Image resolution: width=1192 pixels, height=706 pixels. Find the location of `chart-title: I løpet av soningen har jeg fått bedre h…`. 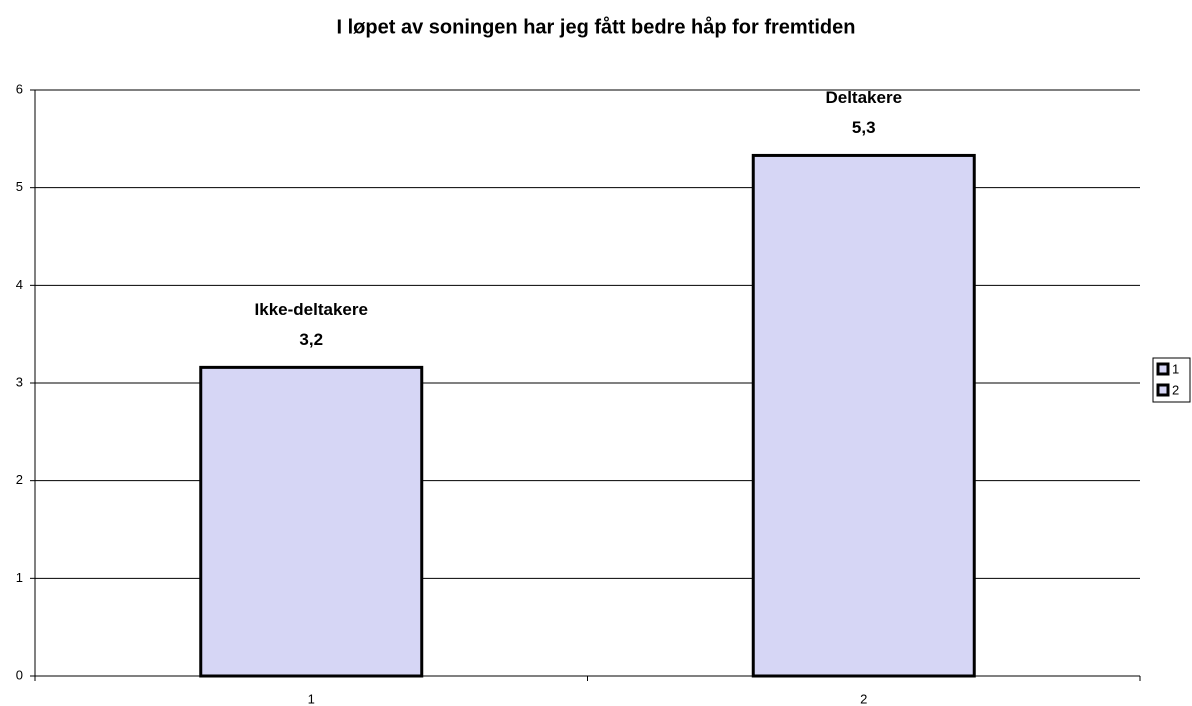

chart-title: I løpet av soningen har jeg fått bedre h… is located at coordinates (596, 26).